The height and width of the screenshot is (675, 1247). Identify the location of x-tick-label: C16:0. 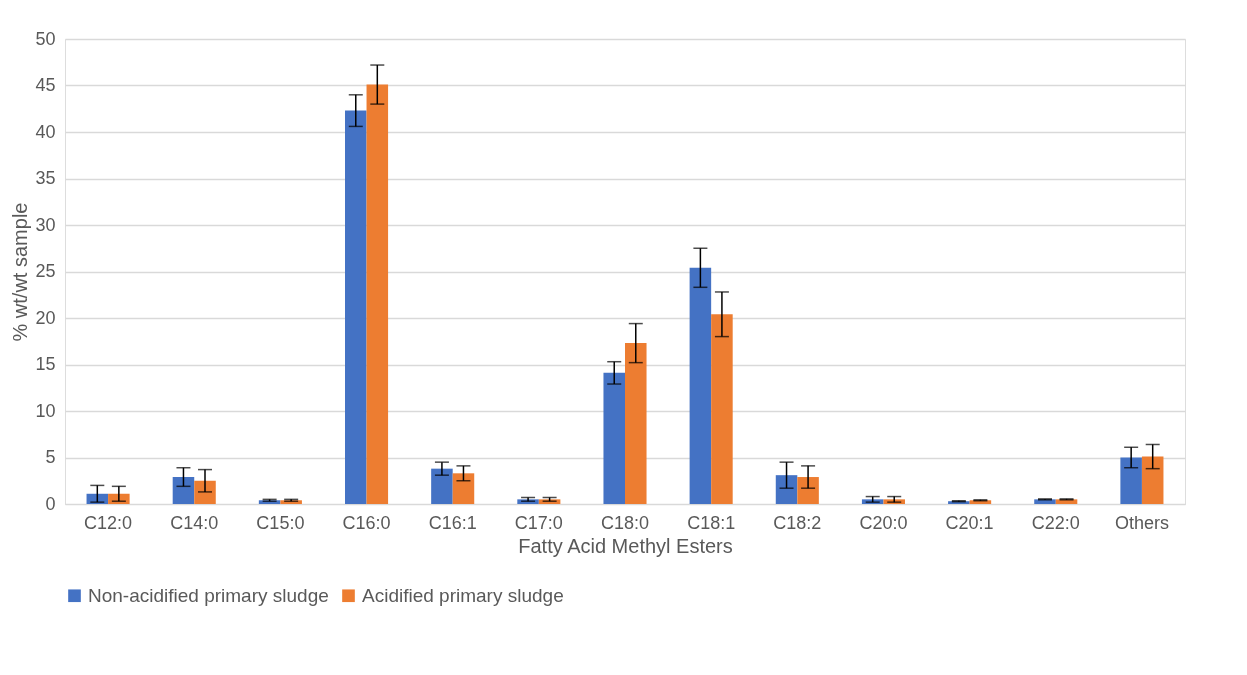
(366, 522).